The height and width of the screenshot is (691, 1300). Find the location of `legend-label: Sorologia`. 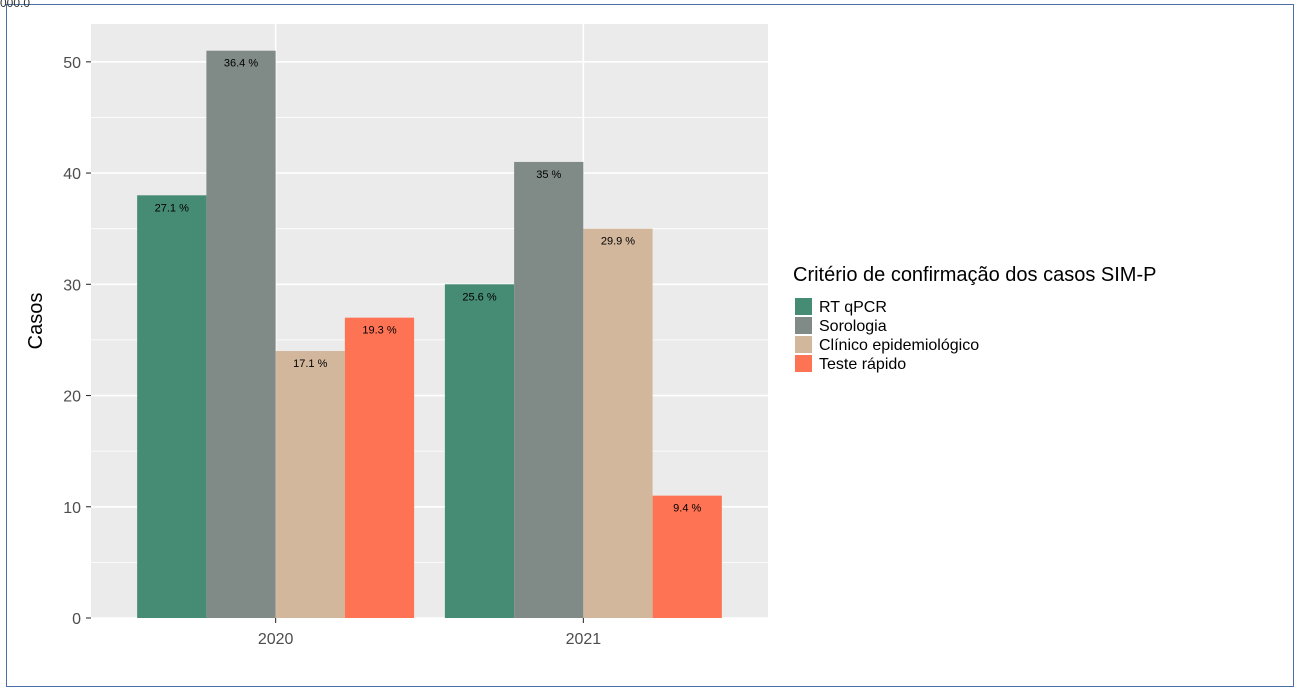

legend-label: Sorologia is located at coordinates (853, 326).